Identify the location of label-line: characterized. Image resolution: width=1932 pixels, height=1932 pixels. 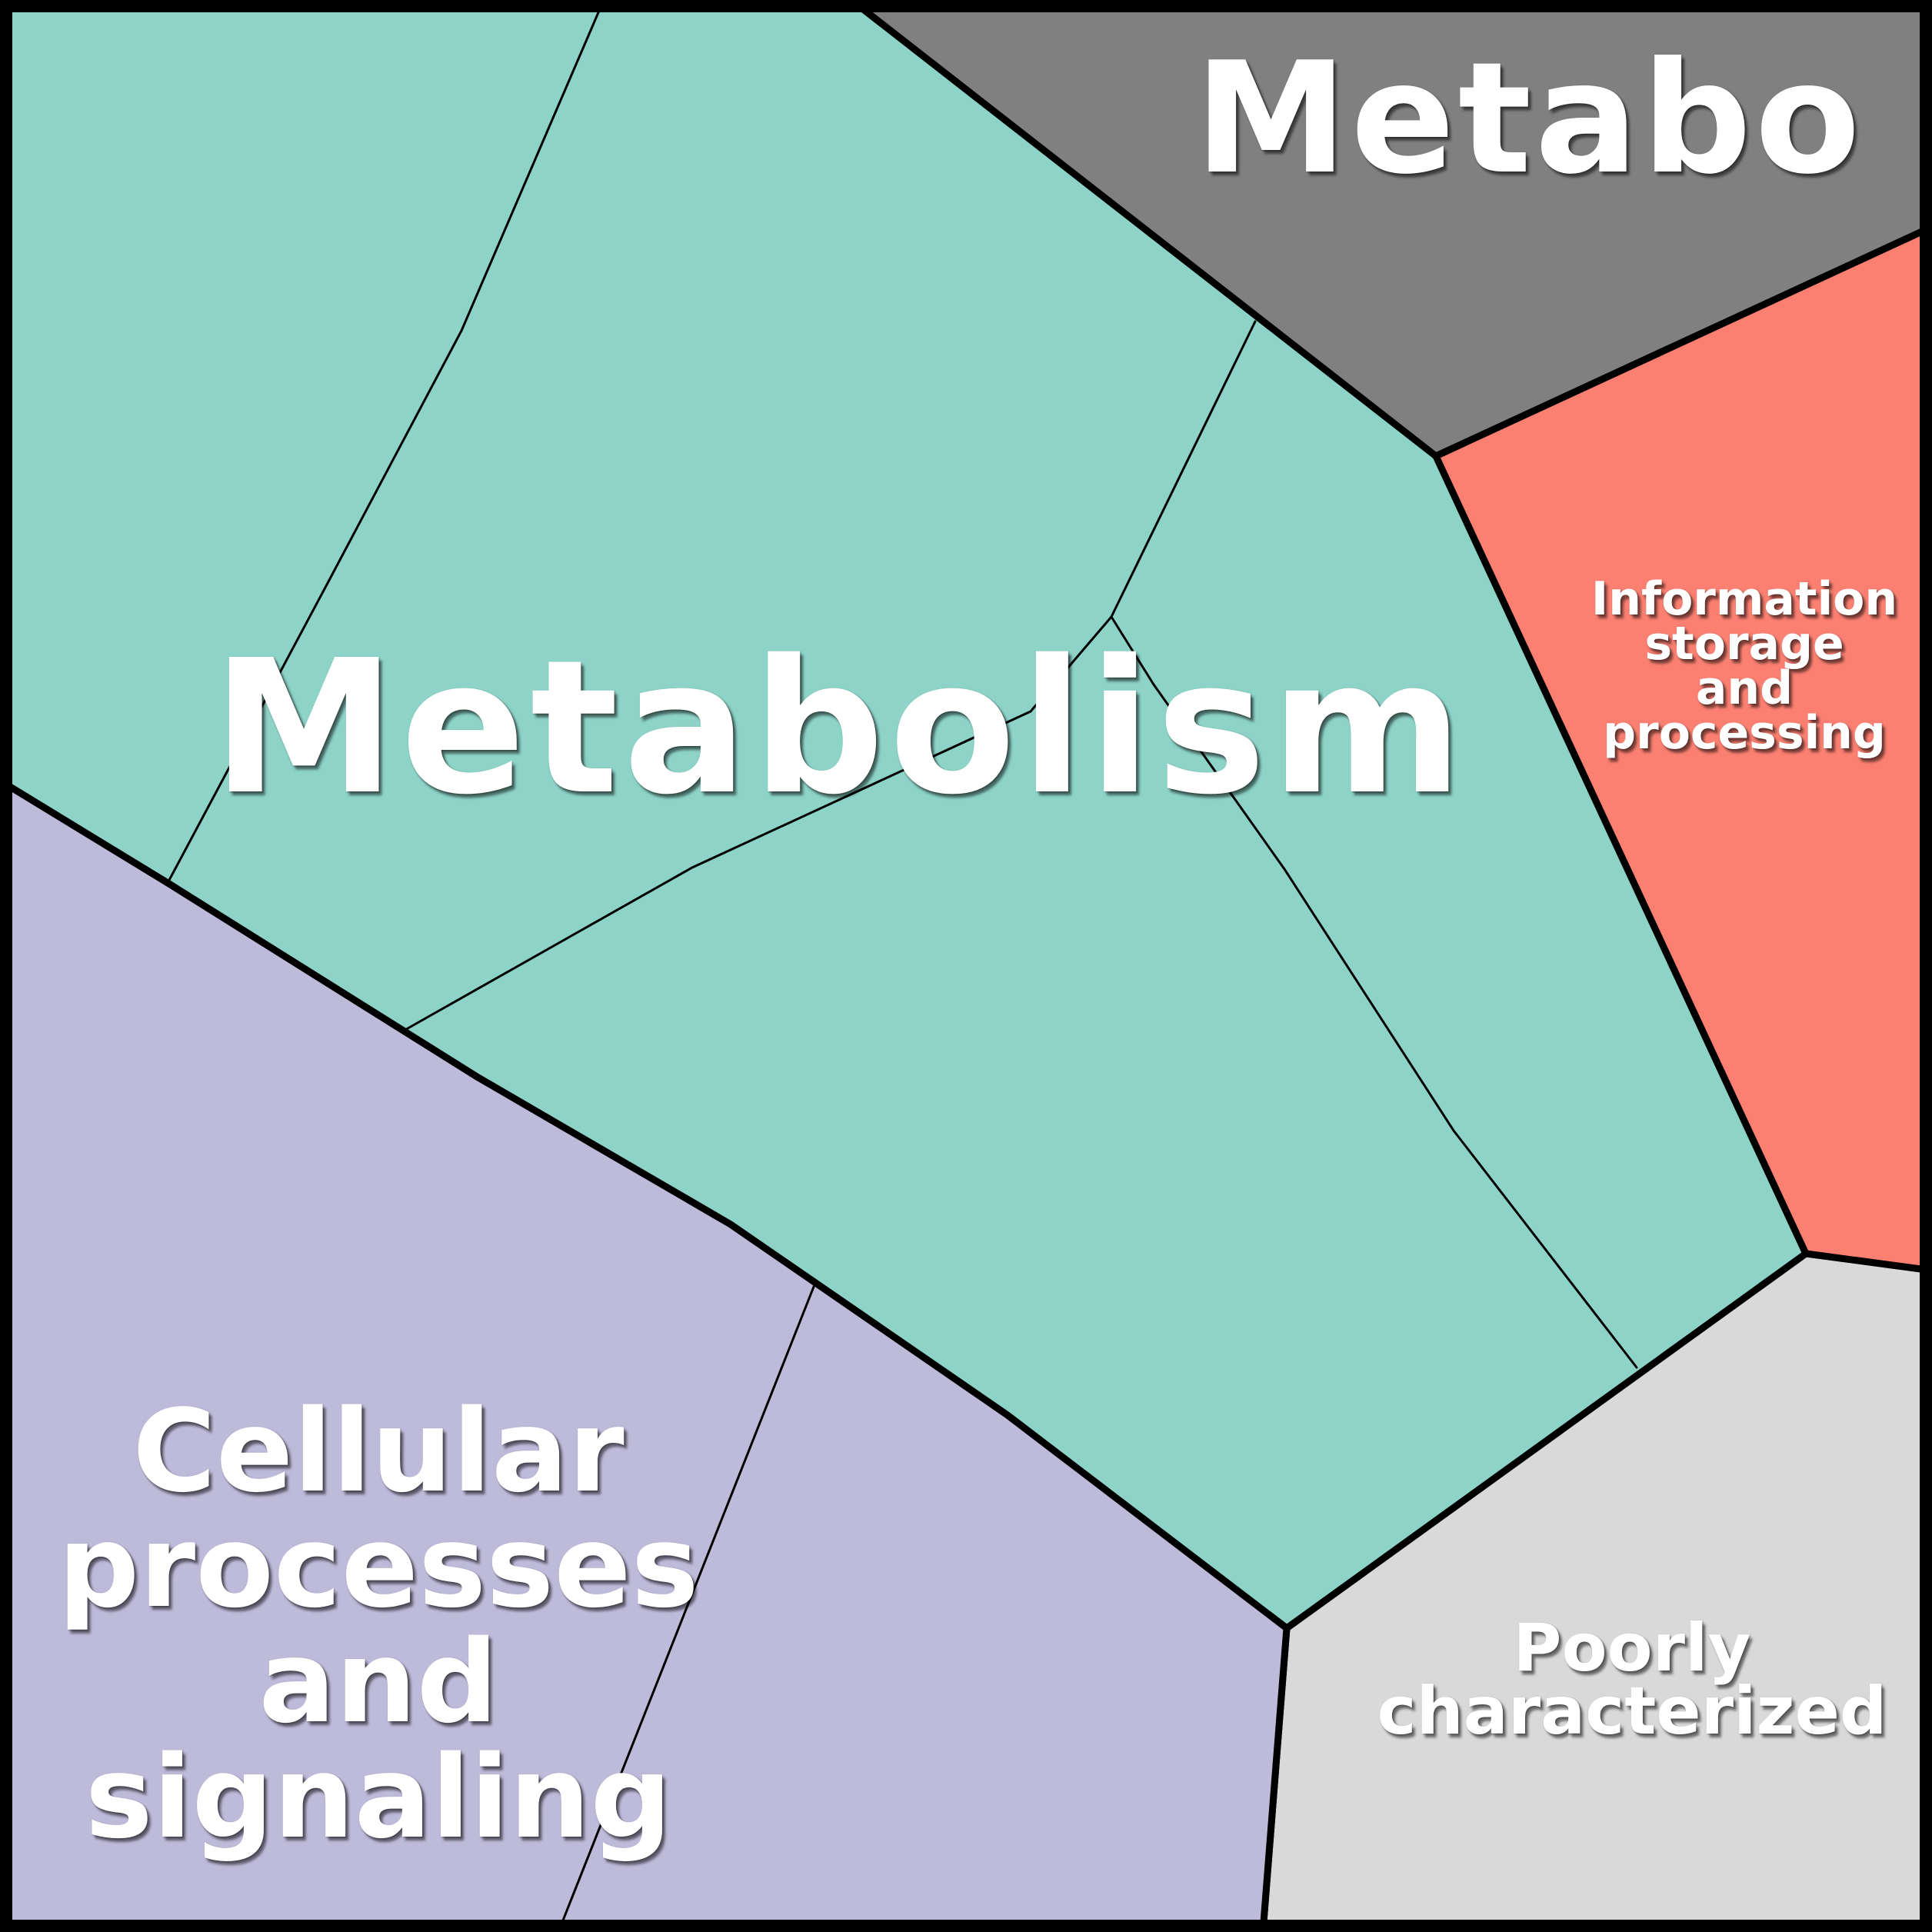
(1632, 1711).